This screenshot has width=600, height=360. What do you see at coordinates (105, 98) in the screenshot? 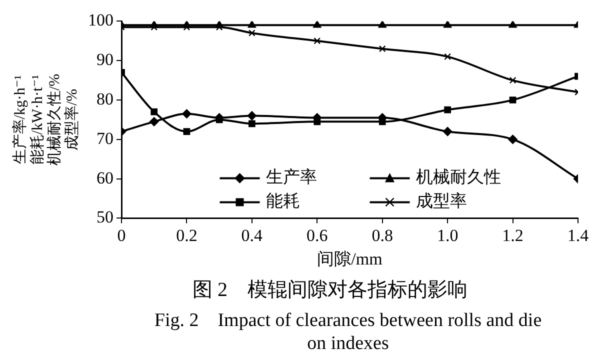
I see `y-tick-label: 80` at bounding box center [105, 98].